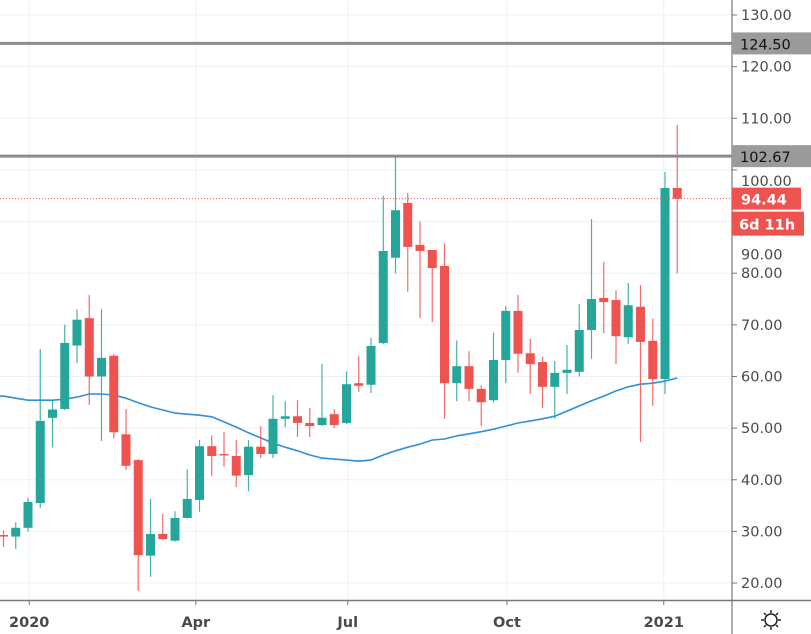 The width and height of the screenshot is (811, 634). Describe the element at coordinates (664, 623) in the screenshot. I see `x-tick-label: 2021` at that location.